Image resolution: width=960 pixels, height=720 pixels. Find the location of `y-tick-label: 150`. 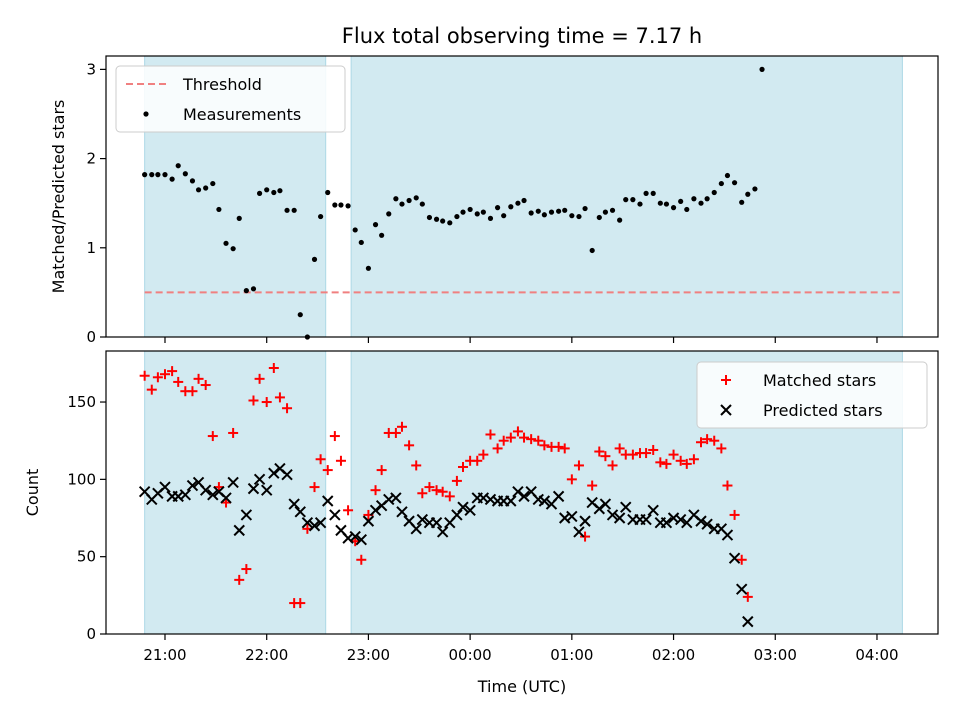

y-tick-label: 150 is located at coordinates (81, 402).